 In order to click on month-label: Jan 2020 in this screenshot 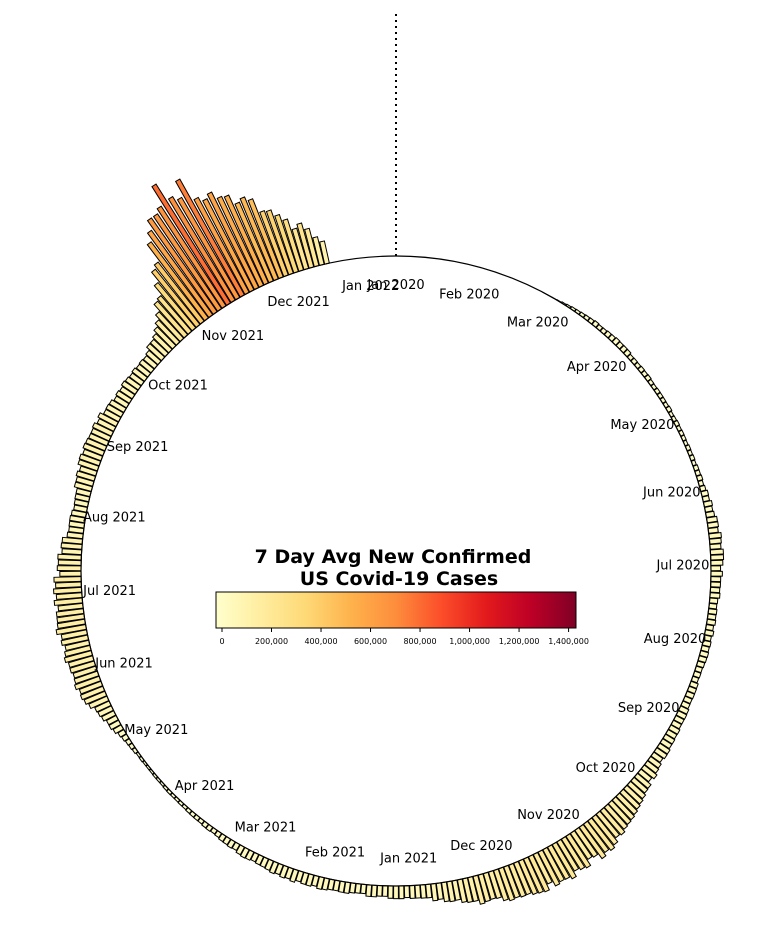, I will do `click(395, 285)`.